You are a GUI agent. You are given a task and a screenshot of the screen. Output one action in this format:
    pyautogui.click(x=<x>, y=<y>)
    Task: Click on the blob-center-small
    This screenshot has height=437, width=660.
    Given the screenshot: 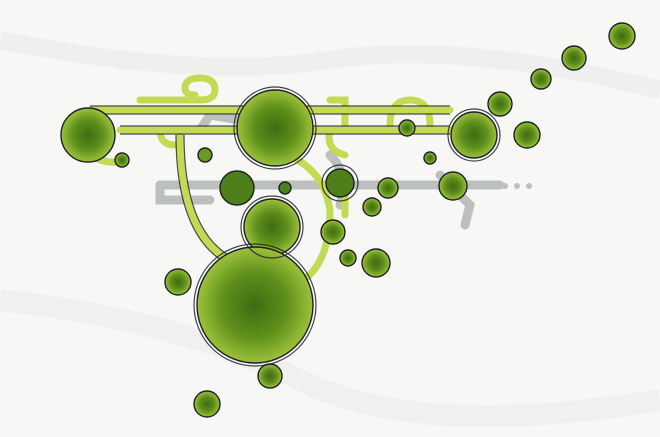 What is the action you would take?
    pyautogui.click(x=285, y=188)
    